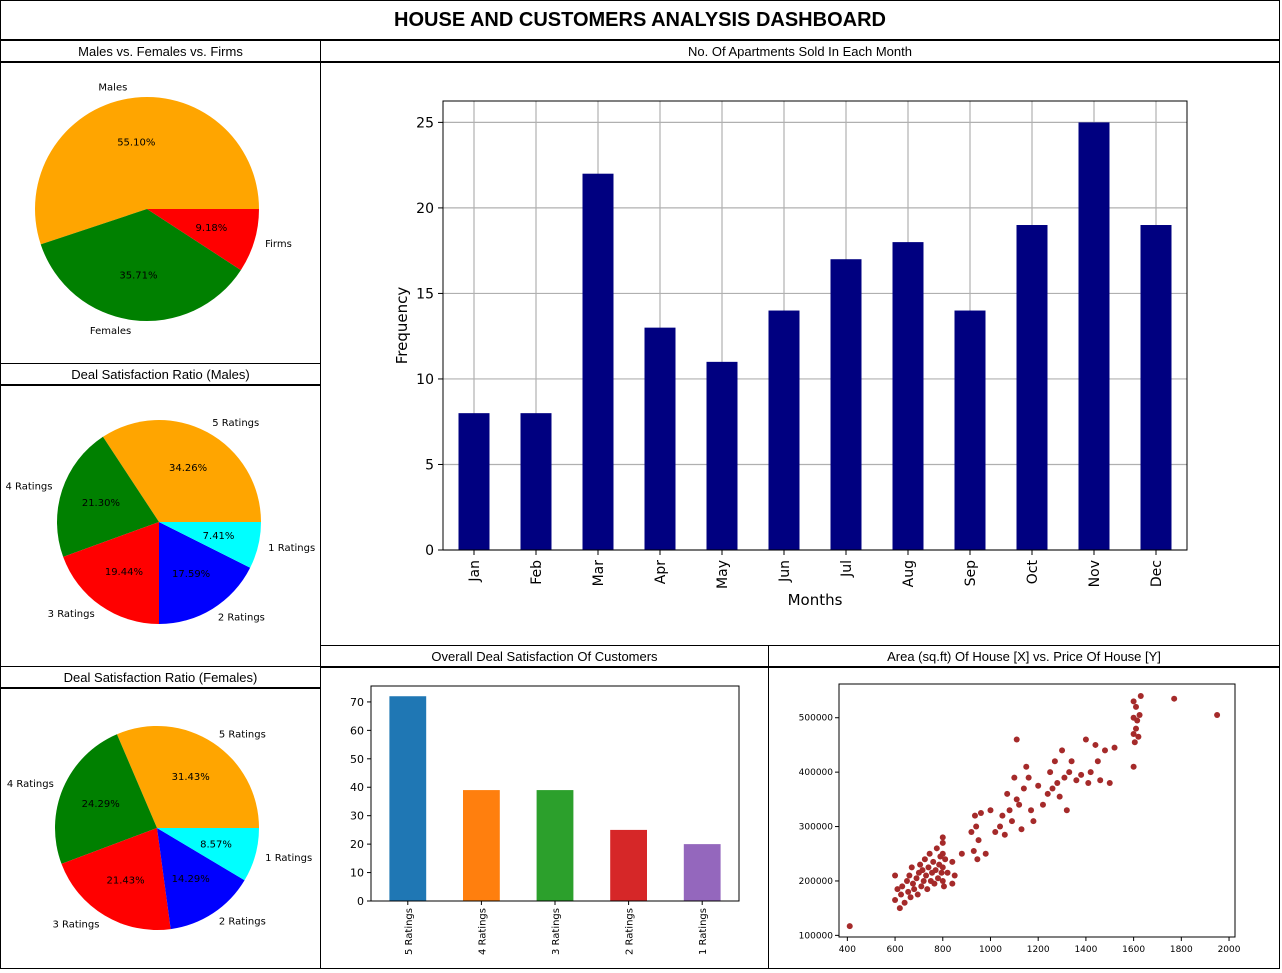 This screenshot has width=1282, height=973. I want to click on x-tick-label: Mar, so click(599, 573).